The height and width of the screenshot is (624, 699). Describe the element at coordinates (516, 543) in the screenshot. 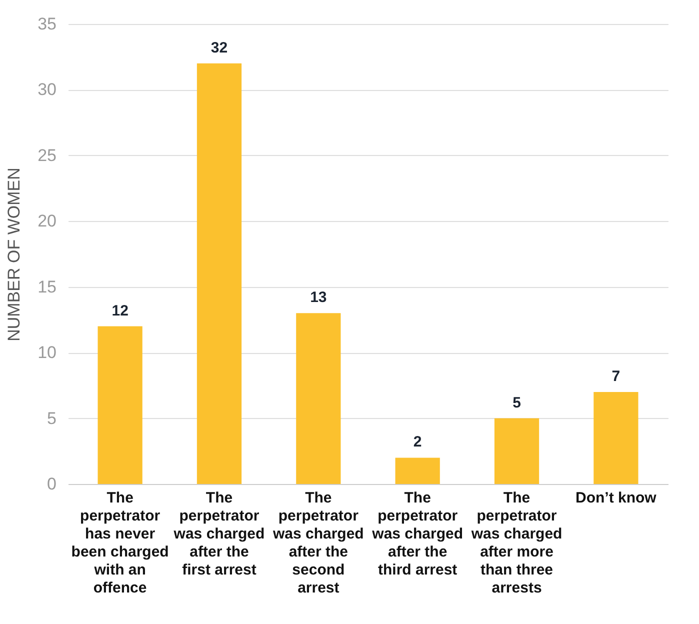

I see `x-tick-label: The perpetrator was charged after more than three arrests` at that location.